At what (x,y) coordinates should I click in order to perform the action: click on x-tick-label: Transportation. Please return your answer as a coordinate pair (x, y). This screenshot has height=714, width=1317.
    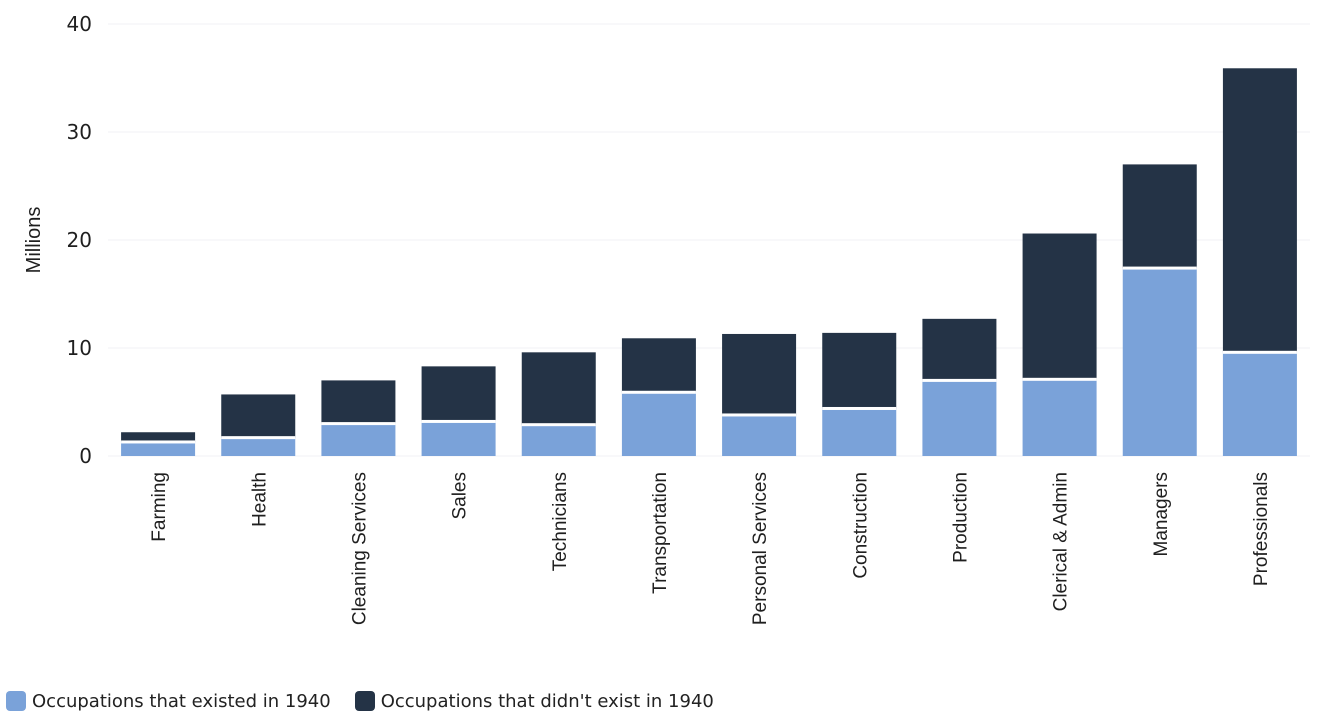
    Looking at the image, I should click on (660, 533).